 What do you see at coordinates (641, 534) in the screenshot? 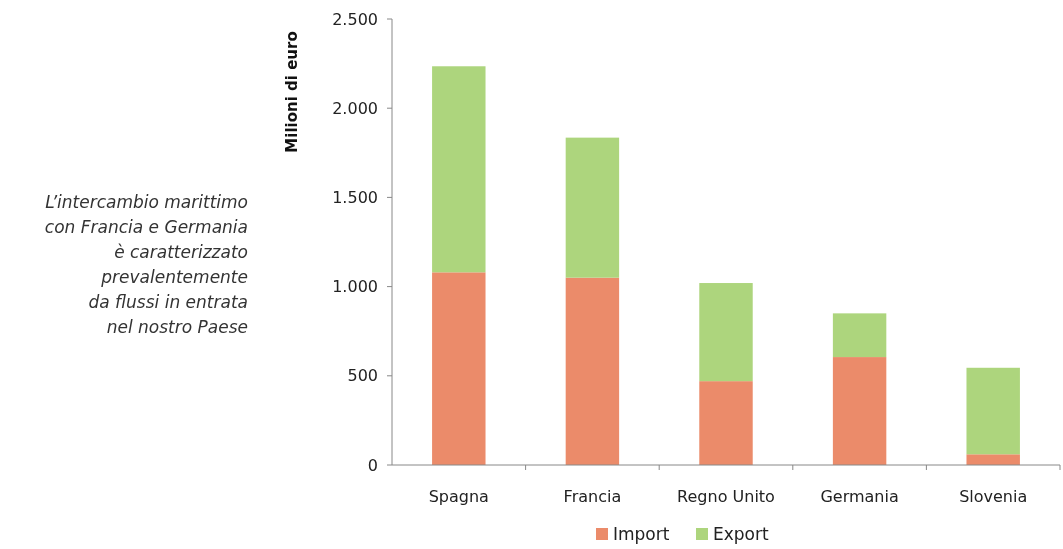
I see `legend-label: Import` at bounding box center [641, 534].